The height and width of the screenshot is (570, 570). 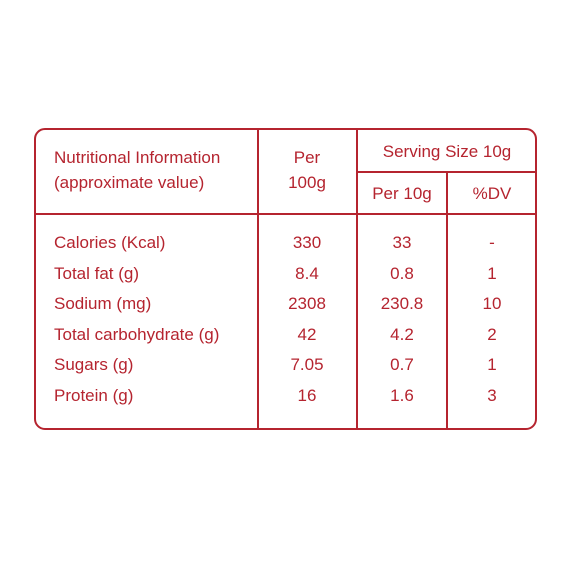 I want to click on nutrient-name: Total carbohydrate (g), so click(x=137, y=334).